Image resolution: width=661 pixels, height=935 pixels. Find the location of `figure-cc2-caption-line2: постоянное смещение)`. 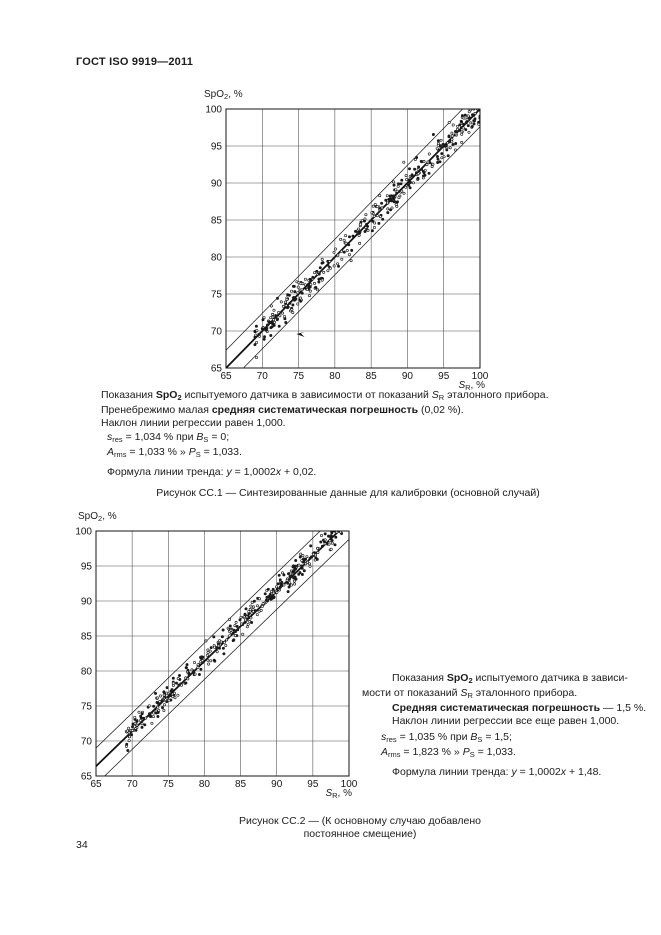

figure-cc2-caption-line2: постоянное смещение) is located at coordinates (360, 834).